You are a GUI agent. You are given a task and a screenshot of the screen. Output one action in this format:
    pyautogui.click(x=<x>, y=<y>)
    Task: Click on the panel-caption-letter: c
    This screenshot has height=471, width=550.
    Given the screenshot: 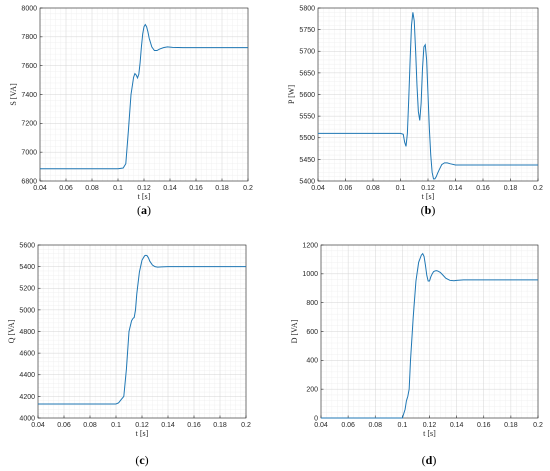 What is the action you would take?
    pyautogui.click(x=142, y=460)
    